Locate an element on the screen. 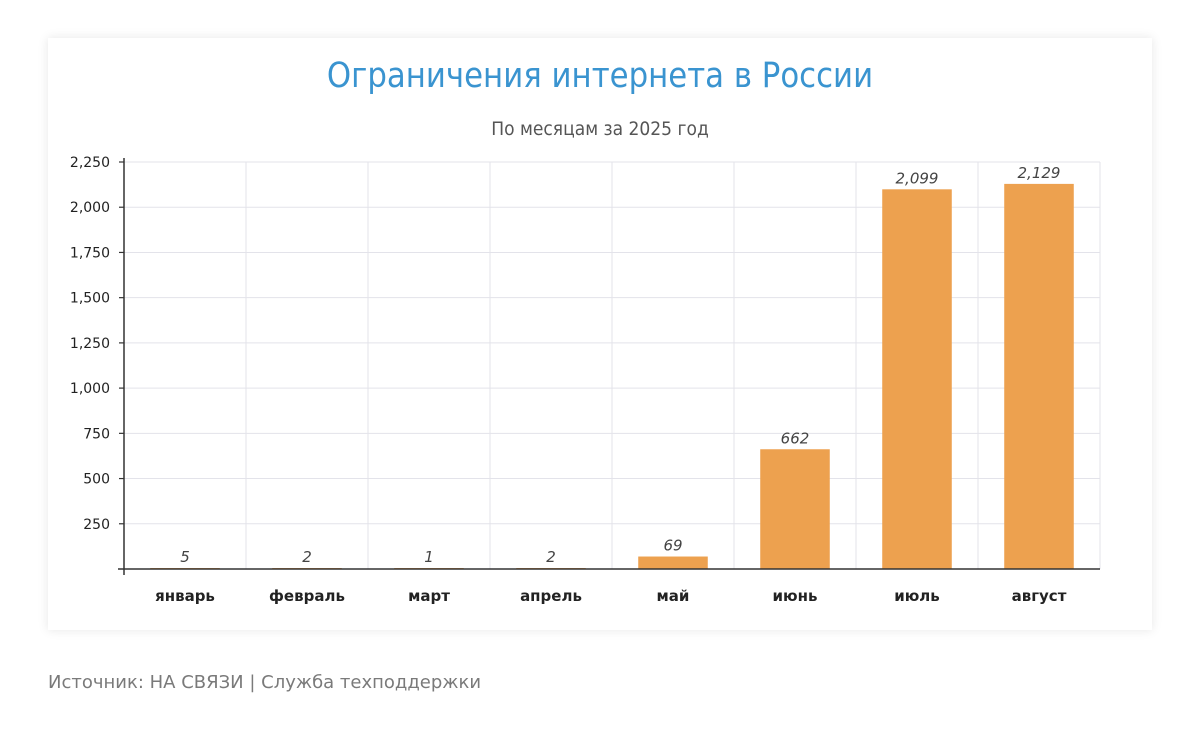 The image size is (1200, 734). y-tick-label: 2,250 is located at coordinates (90, 163).